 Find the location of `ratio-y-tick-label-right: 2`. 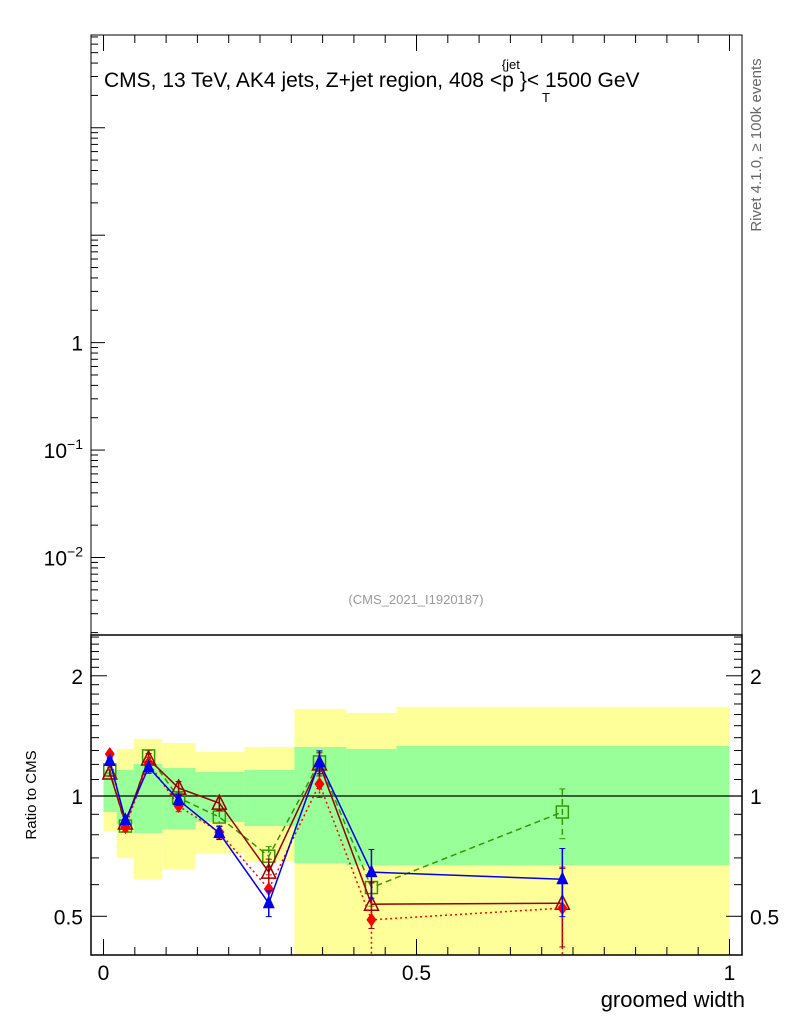

ratio-y-tick-label-right: 2 is located at coordinates (756, 677).